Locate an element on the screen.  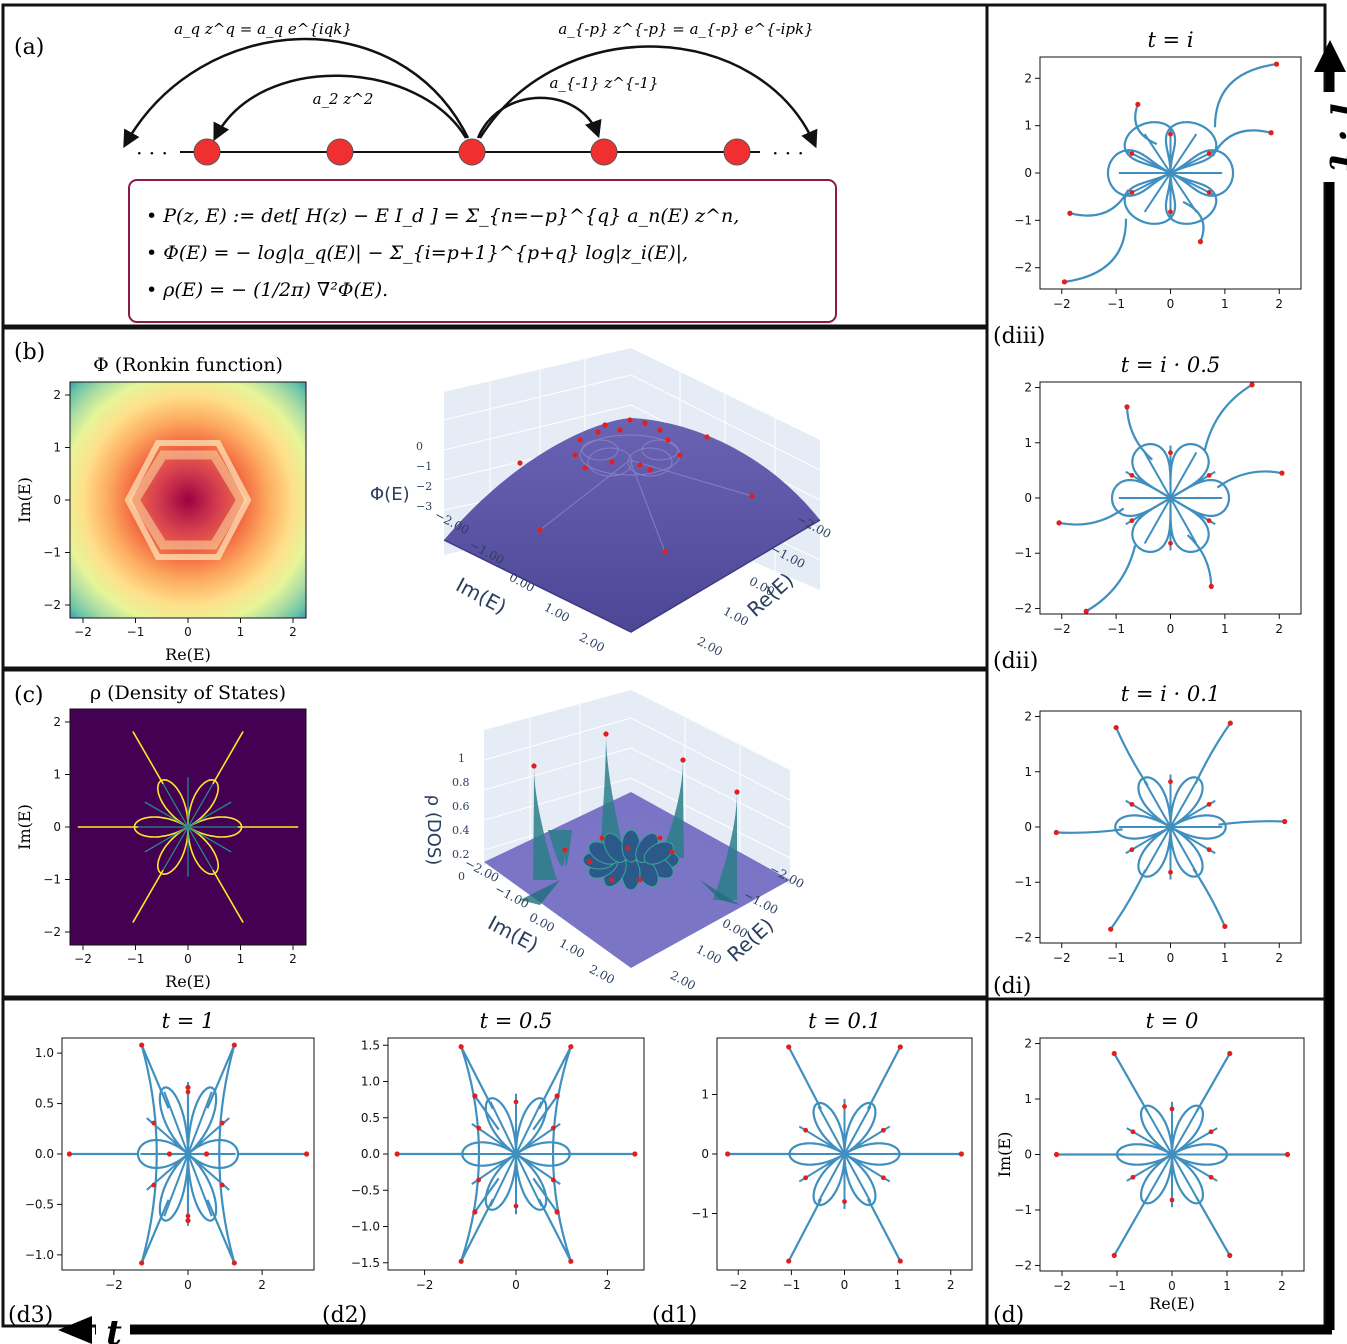
spectrum-plot-d: t = 0 −2 −1 0 1 2 2 1 0 −1 −2 Re(E) Im(E) is located at coordinates (1150, 1161).